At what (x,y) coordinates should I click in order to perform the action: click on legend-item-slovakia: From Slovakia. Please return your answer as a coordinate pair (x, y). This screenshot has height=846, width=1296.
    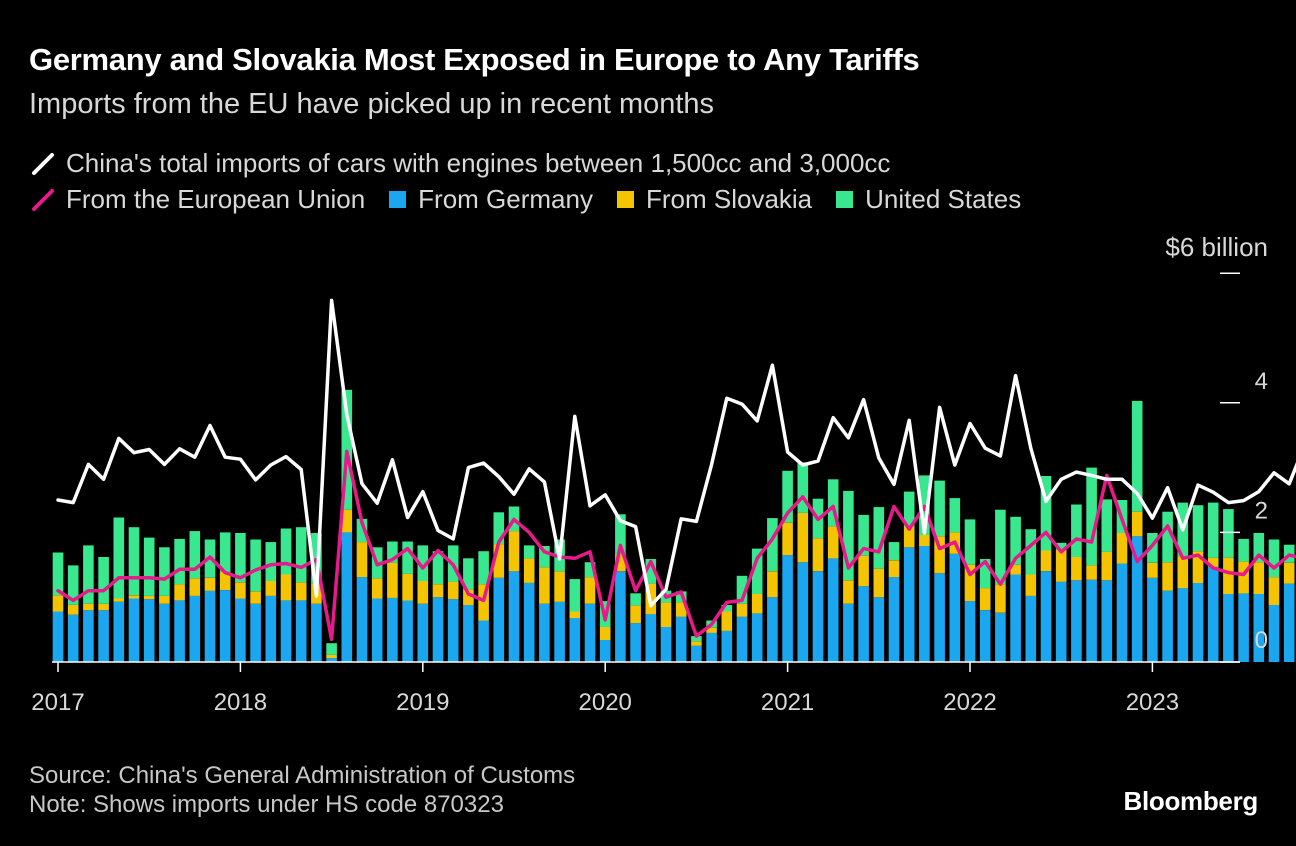
    Looking at the image, I should click on (714, 199).